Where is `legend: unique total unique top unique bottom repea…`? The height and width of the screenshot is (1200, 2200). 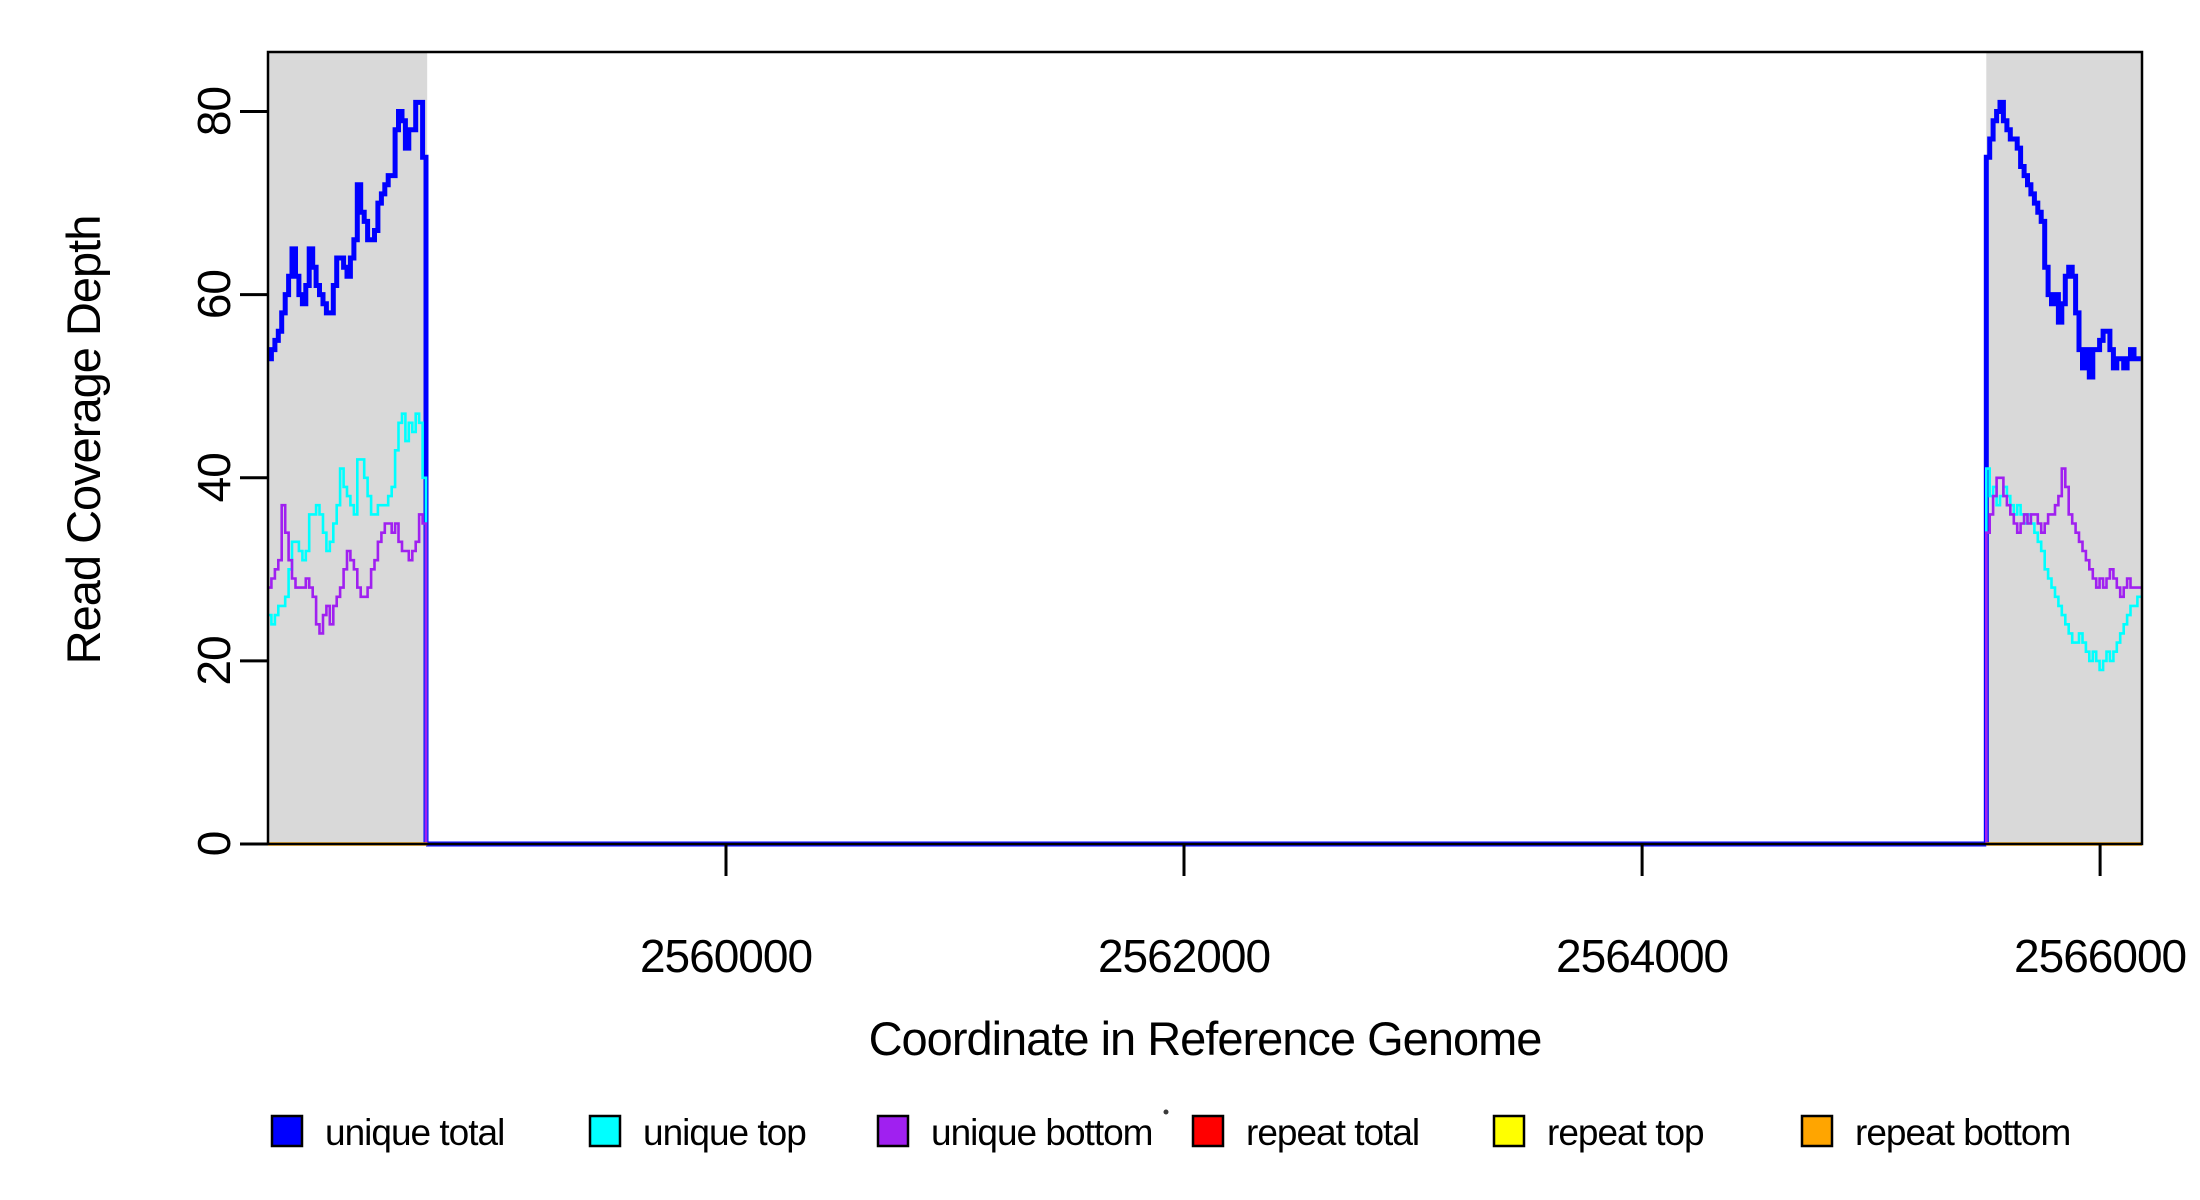
legend: unique total unique top unique bottom repea… is located at coordinates (1170, 1131).